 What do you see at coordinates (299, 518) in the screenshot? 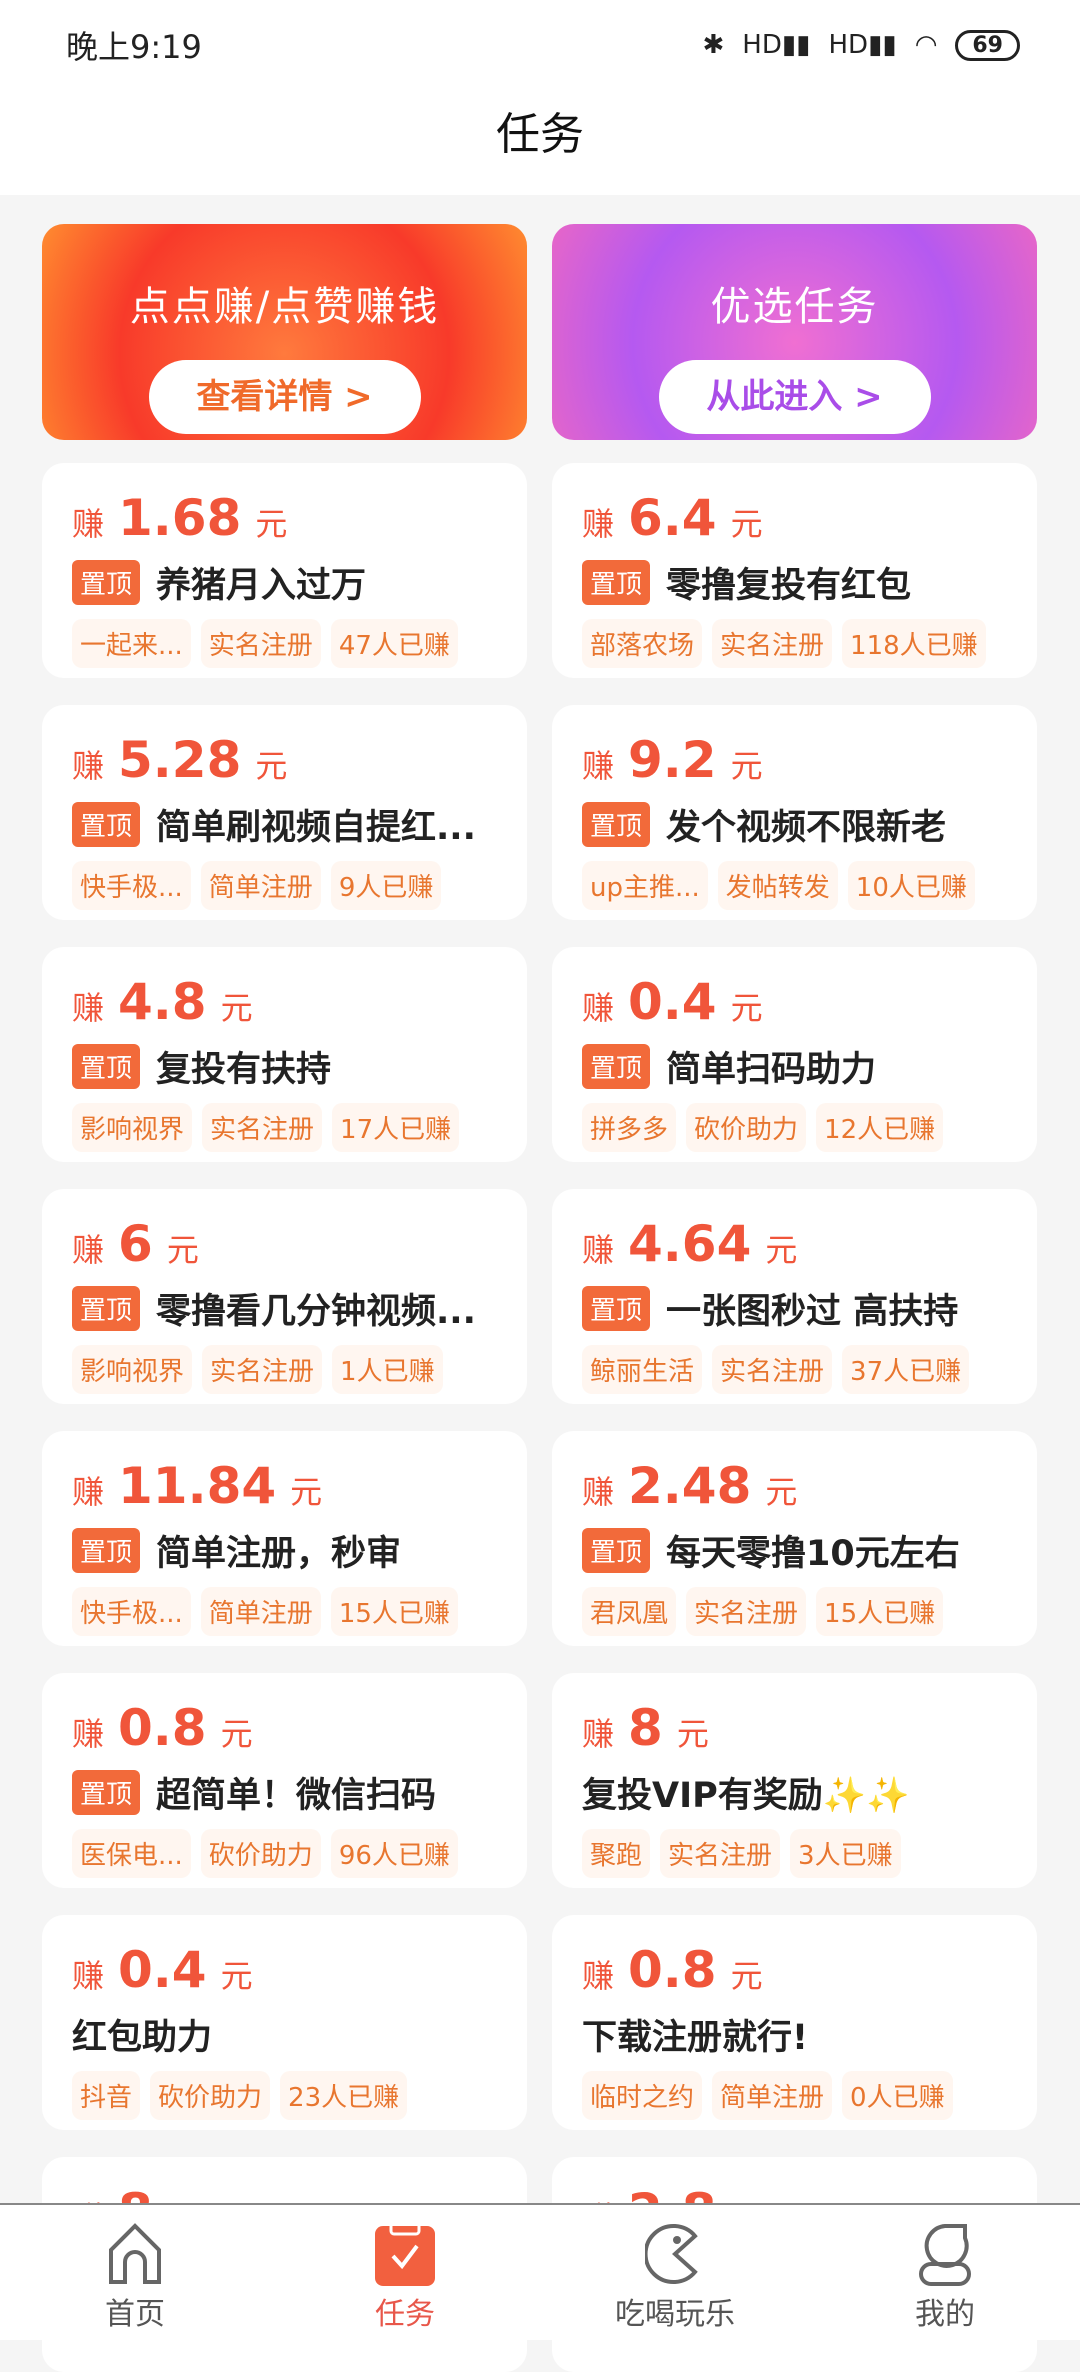
I see `earn-row: 赚 1.68 元` at bounding box center [299, 518].